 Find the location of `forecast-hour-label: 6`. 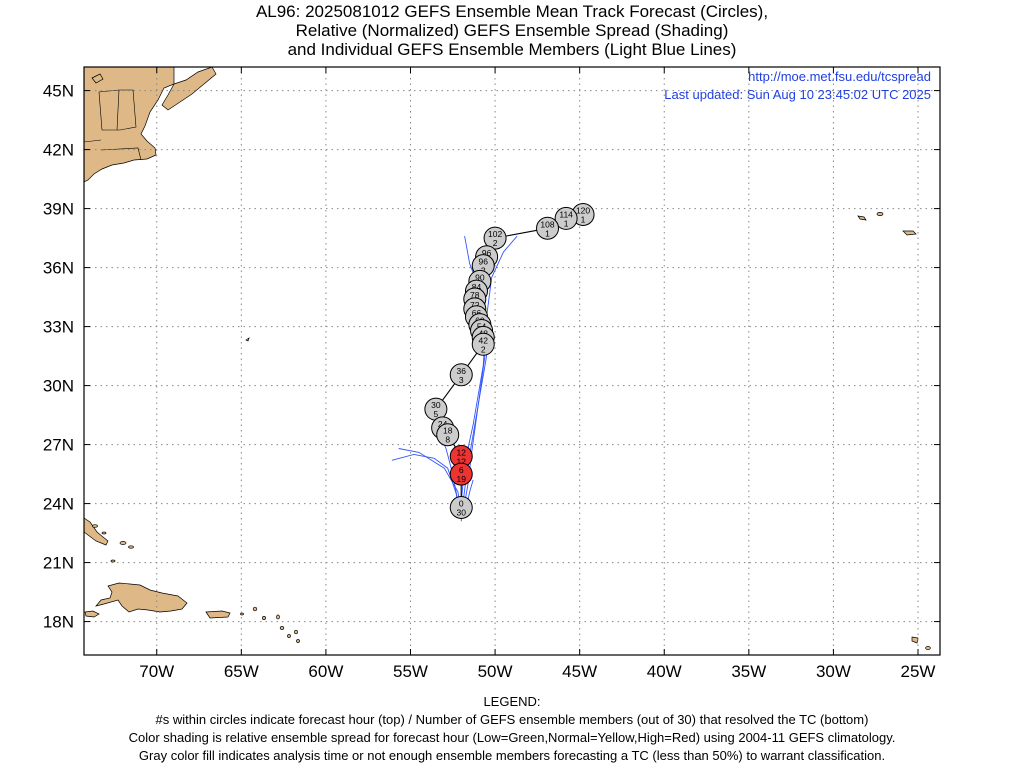

forecast-hour-label: 6 is located at coordinates (461, 470).